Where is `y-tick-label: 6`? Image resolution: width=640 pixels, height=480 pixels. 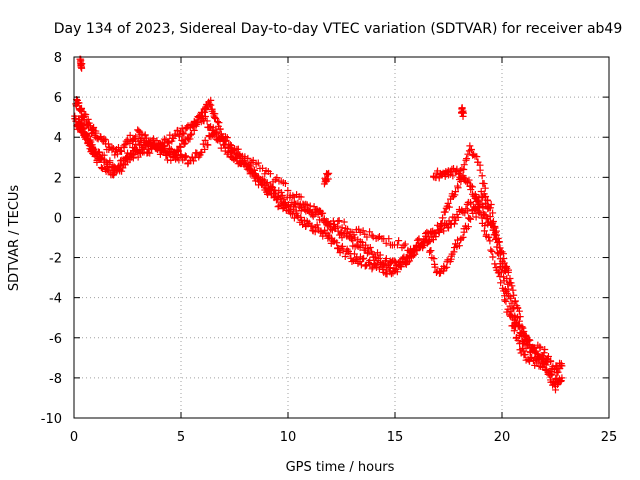 y-tick-label: 6 is located at coordinates (58, 98).